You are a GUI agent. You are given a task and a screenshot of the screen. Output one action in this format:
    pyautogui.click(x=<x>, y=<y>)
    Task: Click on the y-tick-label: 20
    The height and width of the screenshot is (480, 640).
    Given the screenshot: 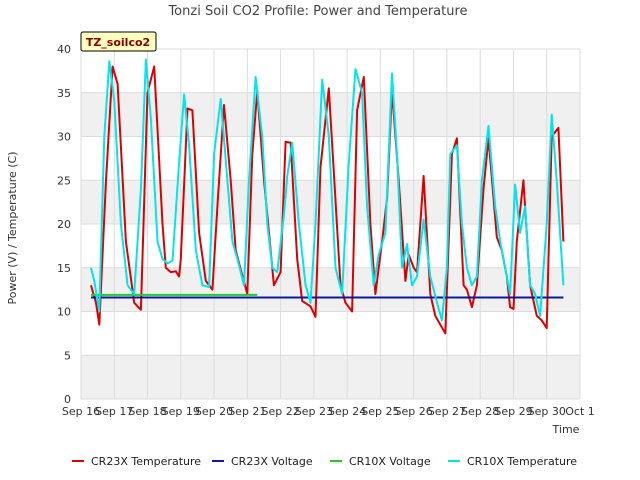 What is the action you would take?
    pyautogui.click(x=64, y=224)
    